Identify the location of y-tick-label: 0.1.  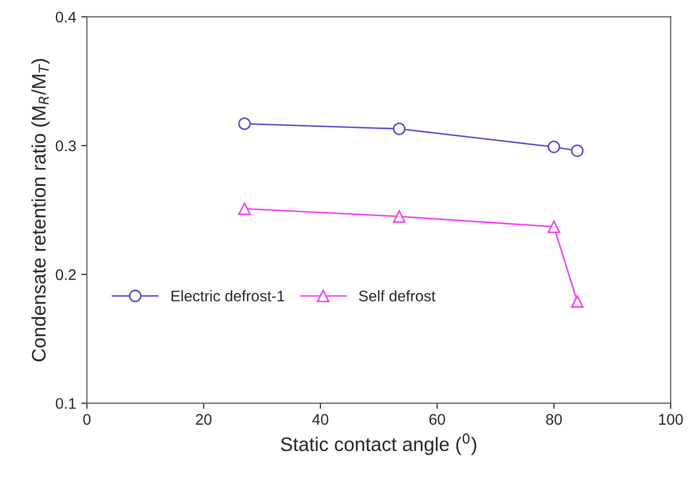
(66, 403).